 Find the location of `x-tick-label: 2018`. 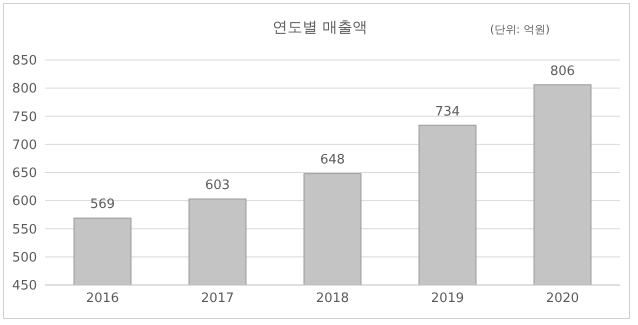

x-tick-label: 2018 is located at coordinates (333, 298).